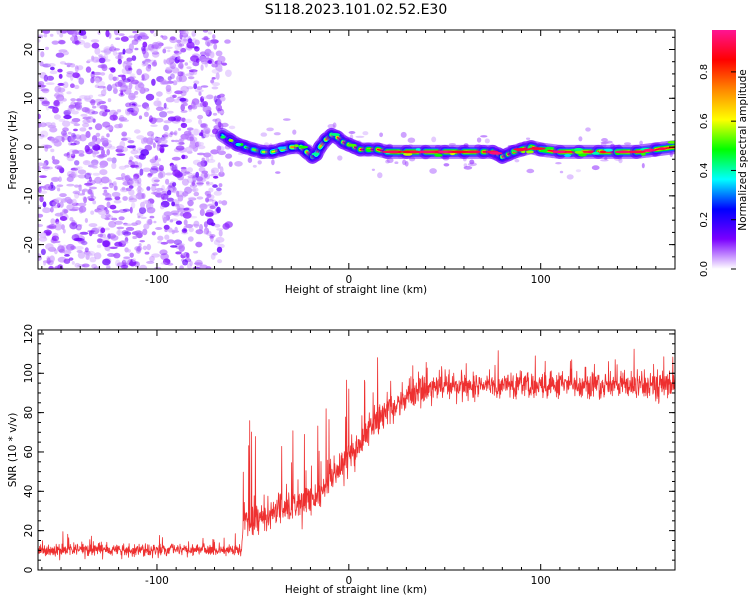 This screenshot has height=600, width=750. Describe the element at coordinates (704, 121) in the screenshot. I see `colorbar-tick-label: 0.6` at that location.